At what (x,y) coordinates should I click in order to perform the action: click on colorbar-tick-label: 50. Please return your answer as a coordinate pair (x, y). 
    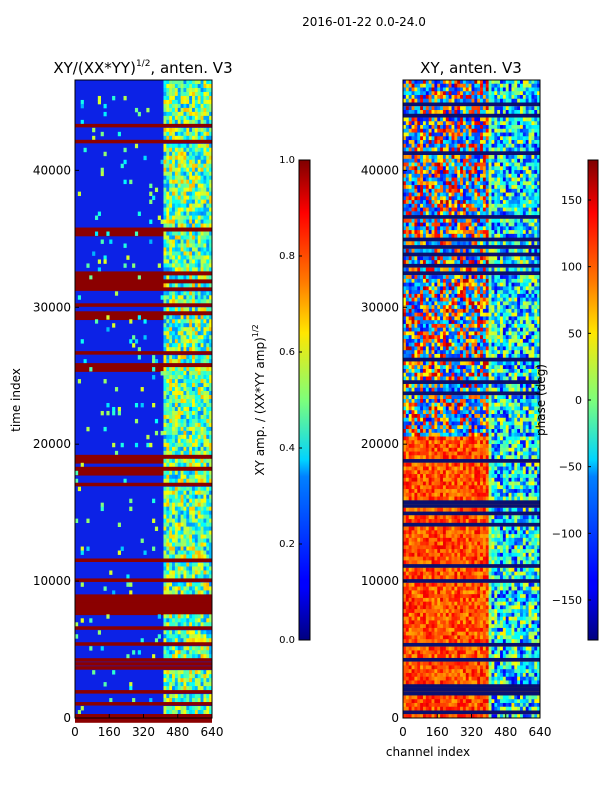
    Looking at the image, I should click on (575, 333).